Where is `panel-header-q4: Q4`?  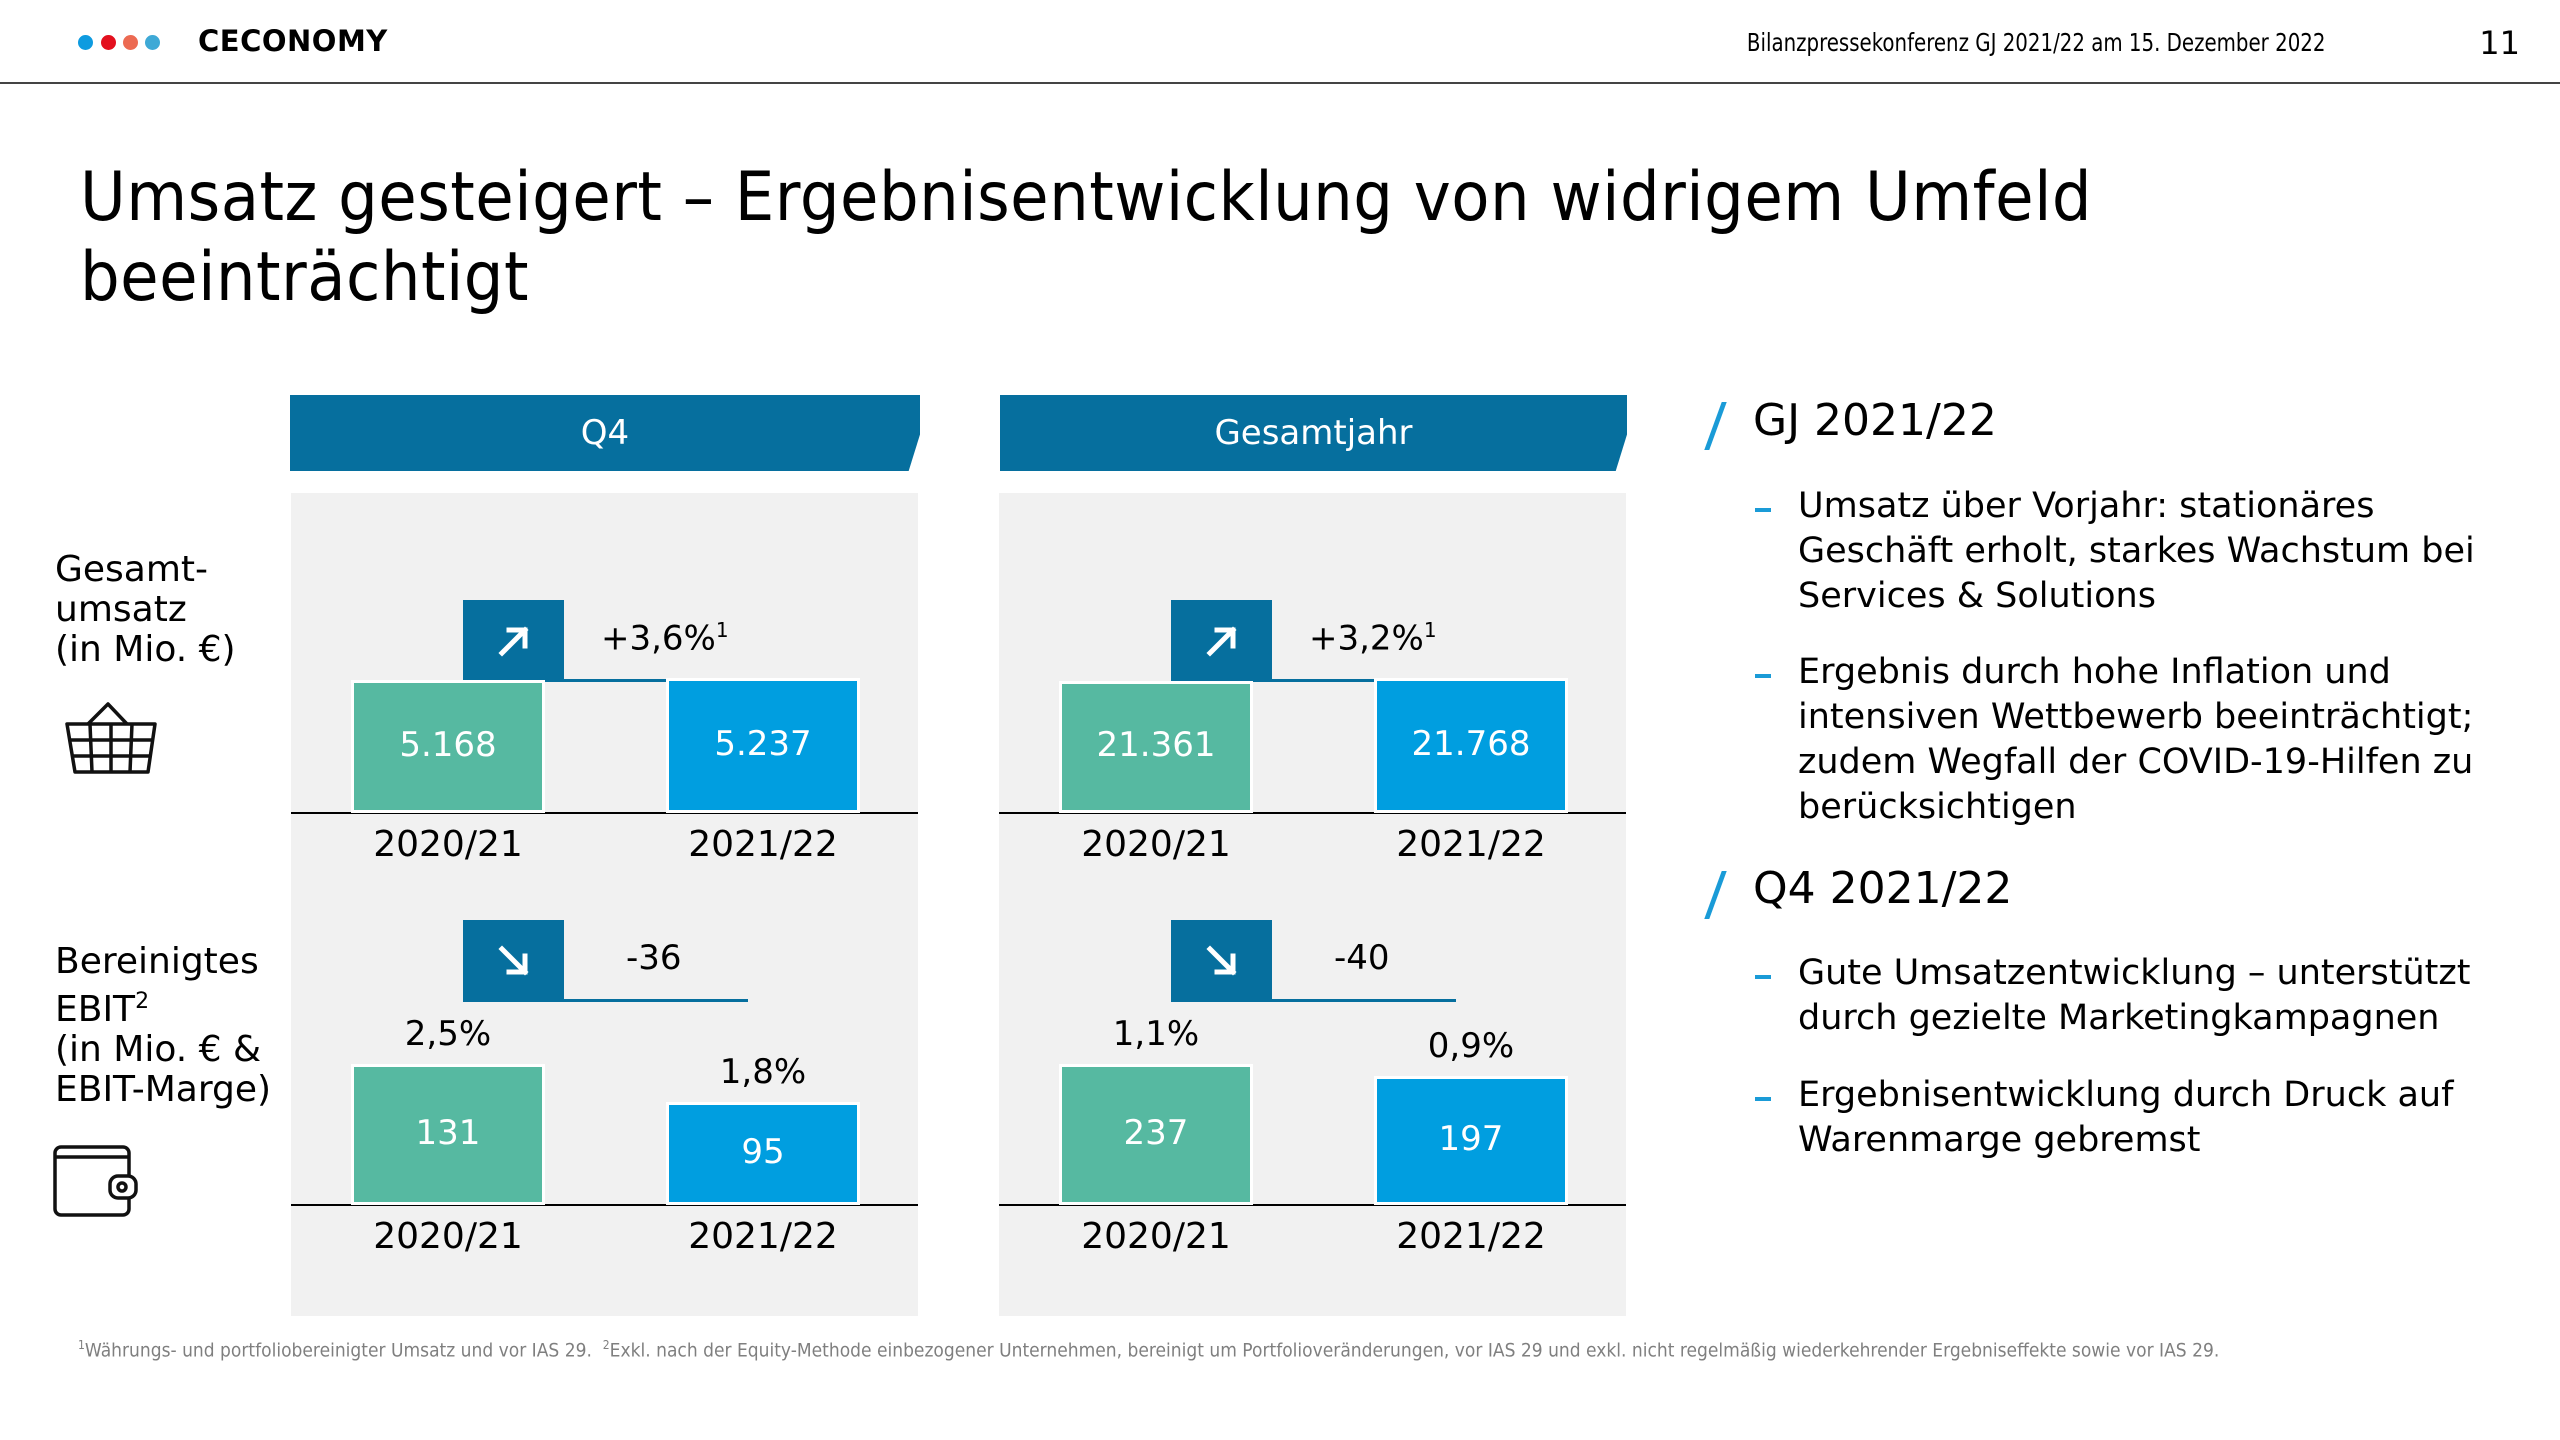 panel-header-q4: Q4 is located at coordinates (605, 433).